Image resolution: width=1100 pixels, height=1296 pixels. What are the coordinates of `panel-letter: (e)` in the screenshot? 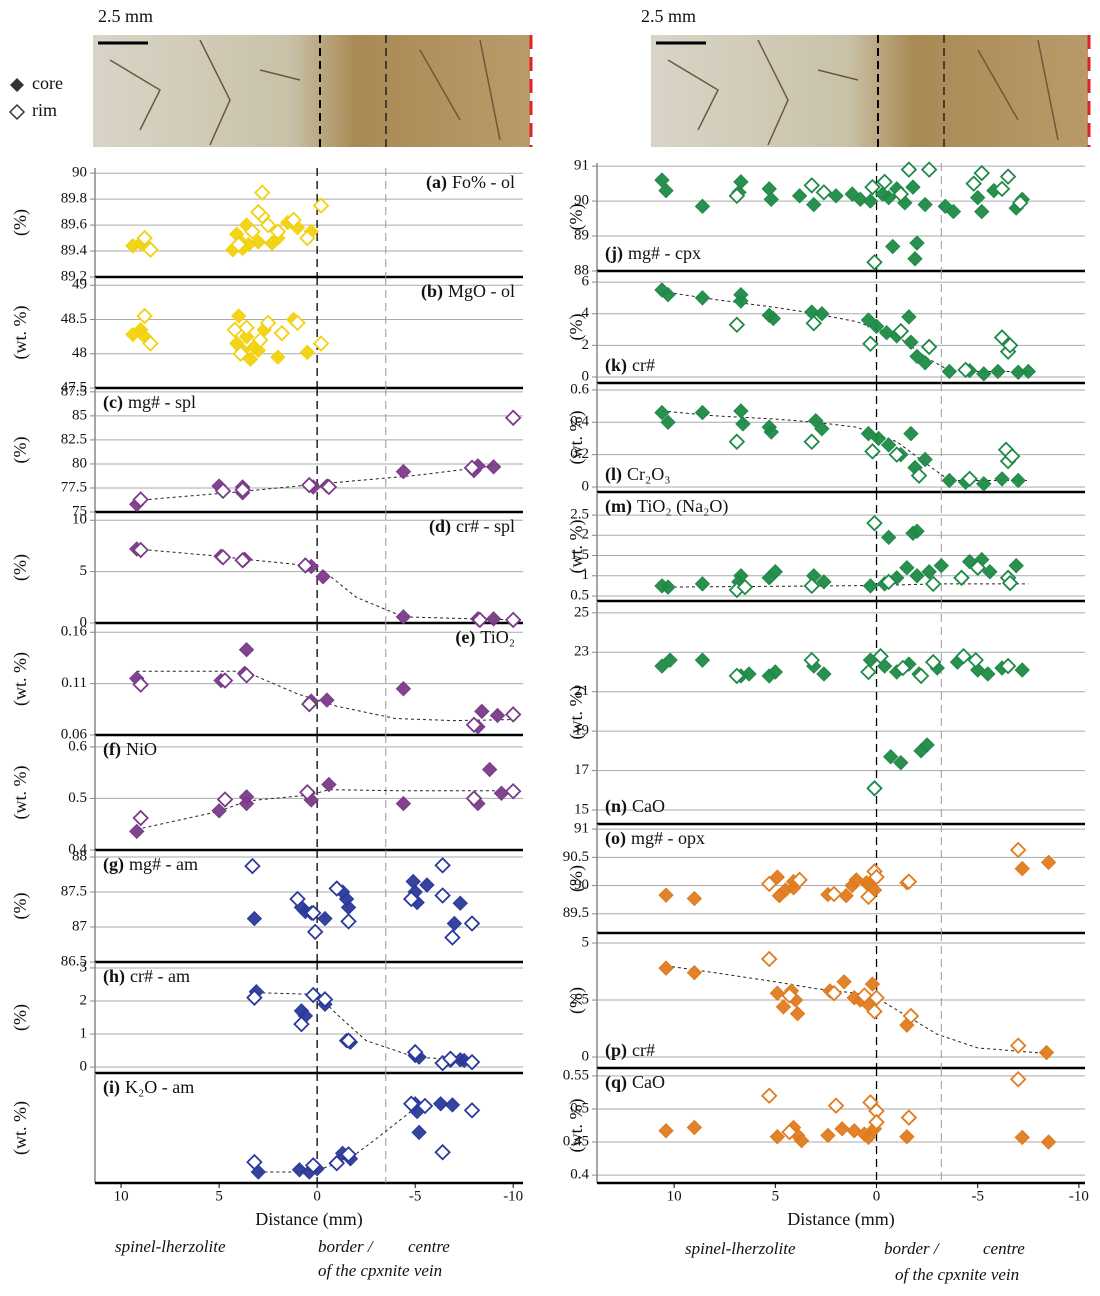 It's located at (465, 637).